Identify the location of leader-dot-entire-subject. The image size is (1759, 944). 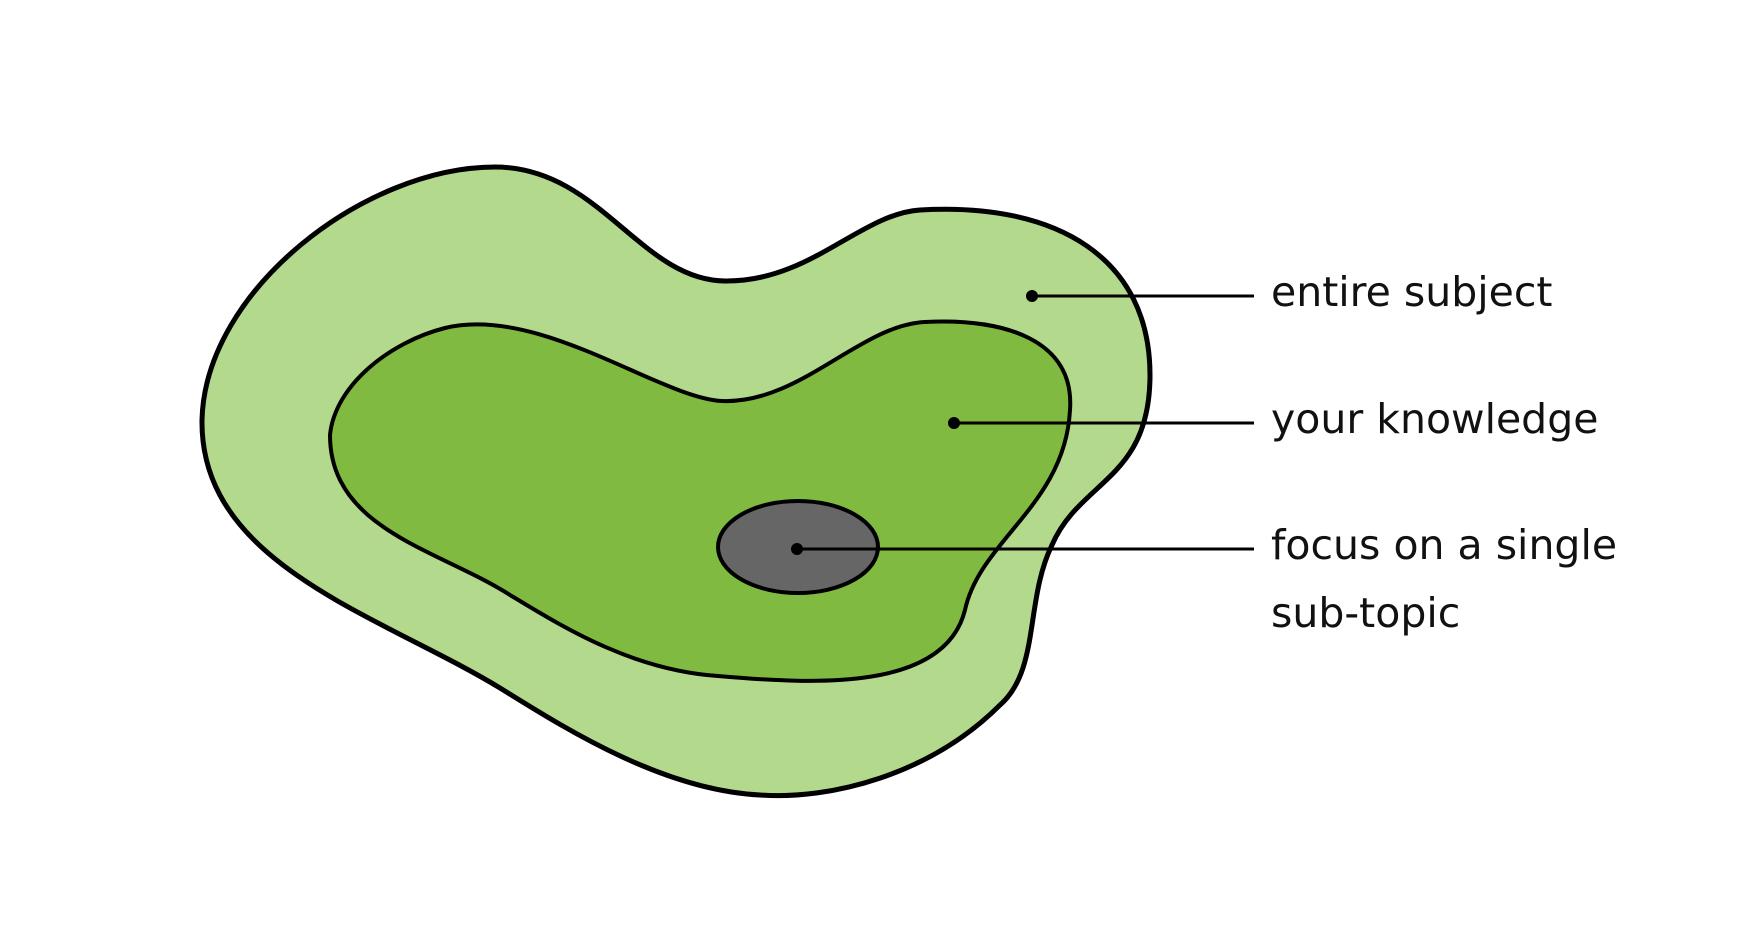
(1032, 296).